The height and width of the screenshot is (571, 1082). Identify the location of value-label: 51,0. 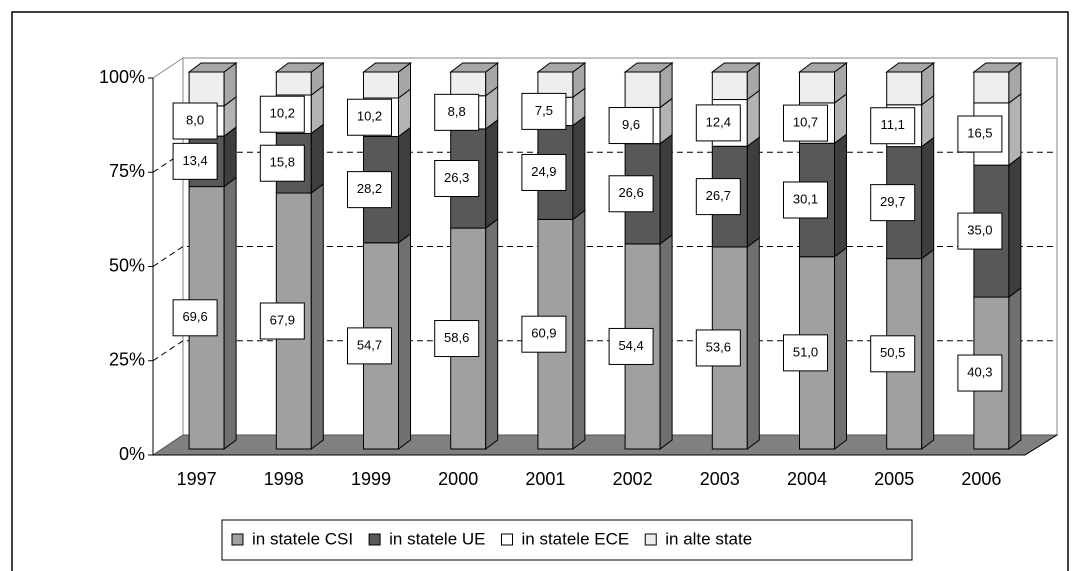
(805, 351).